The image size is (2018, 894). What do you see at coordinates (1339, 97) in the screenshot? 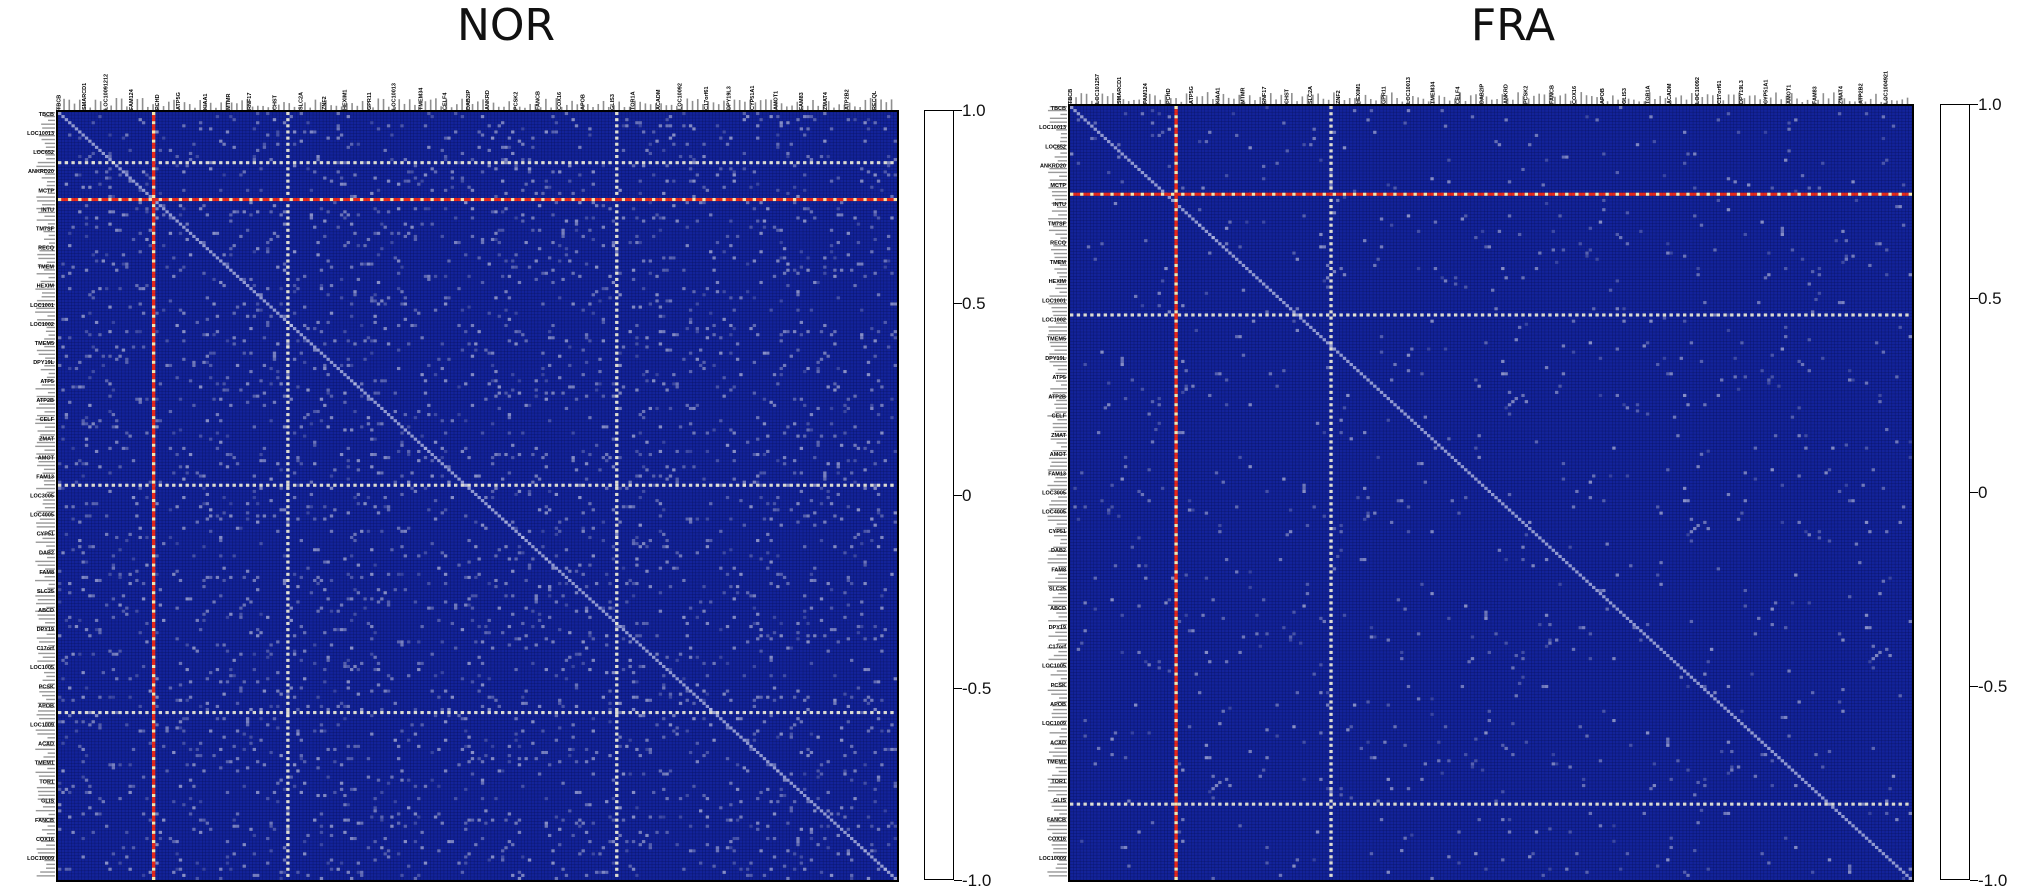
I see `column-label: ZNF2` at bounding box center [1339, 97].